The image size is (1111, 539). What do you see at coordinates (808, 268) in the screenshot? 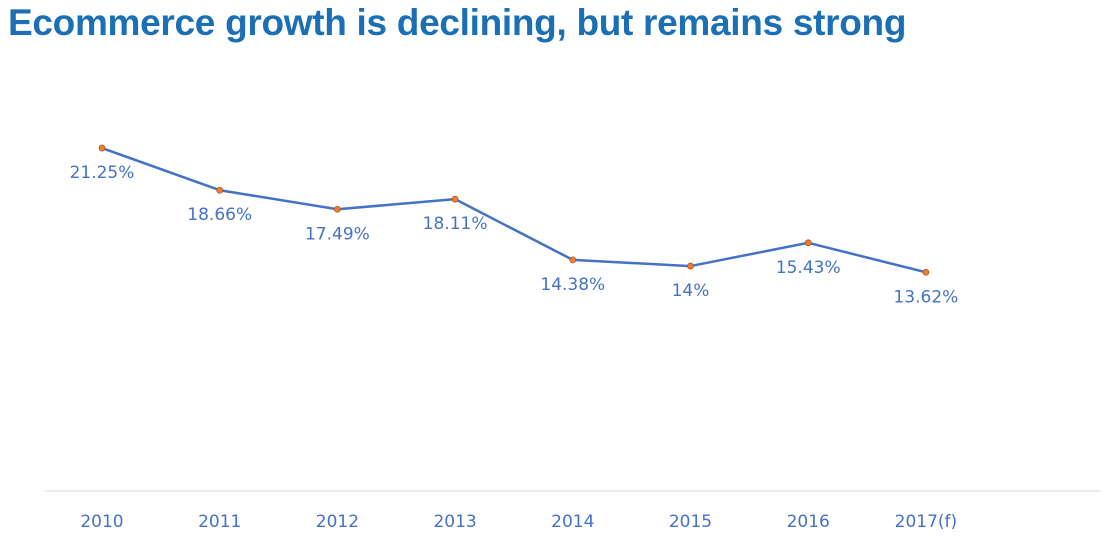
I see `data-label: 15.43%` at bounding box center [808, 268].